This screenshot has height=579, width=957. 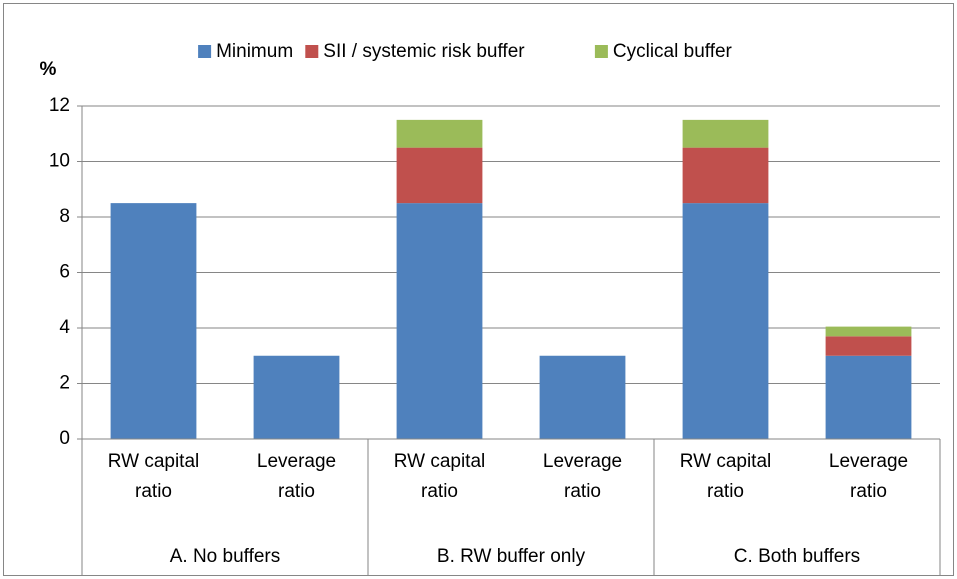 What do you see at coordinates (64, 383) in the screenshot?
I see `y-tick-label: 2` at bounding box center [64, 383].